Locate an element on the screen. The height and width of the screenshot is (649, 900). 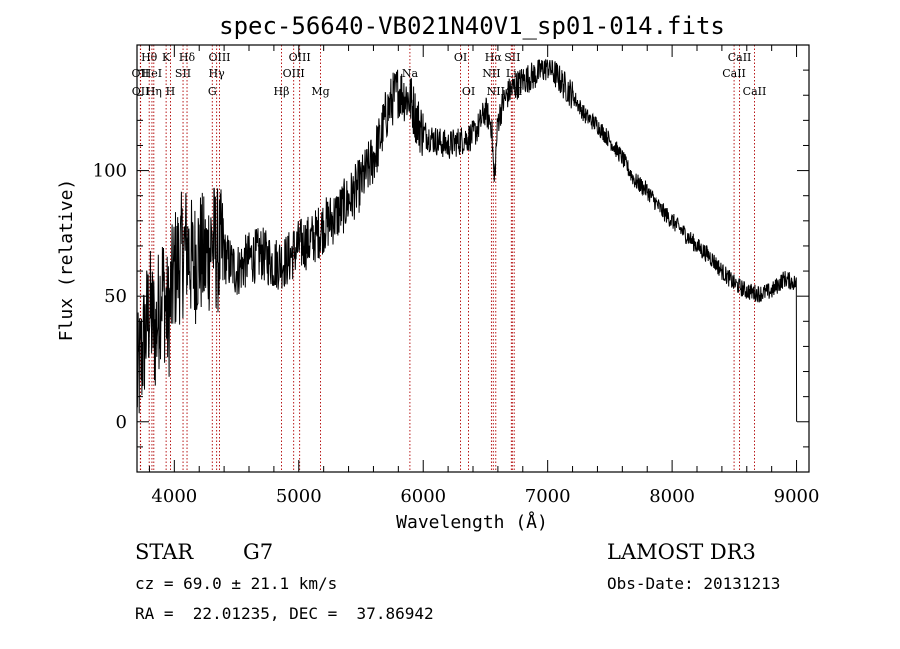
chart-title: spec-56640-VB021N40V1_sp01-014.fits is located at coordinates (472, 26).